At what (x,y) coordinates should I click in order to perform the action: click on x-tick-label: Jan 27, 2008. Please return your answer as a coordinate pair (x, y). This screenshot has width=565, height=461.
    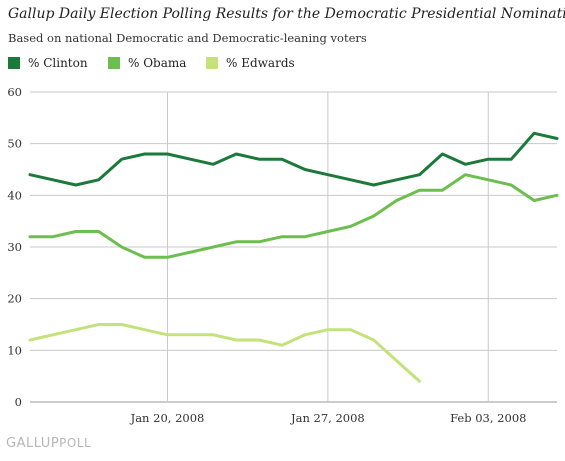
    Looking at the image, I should click on (327, 418).